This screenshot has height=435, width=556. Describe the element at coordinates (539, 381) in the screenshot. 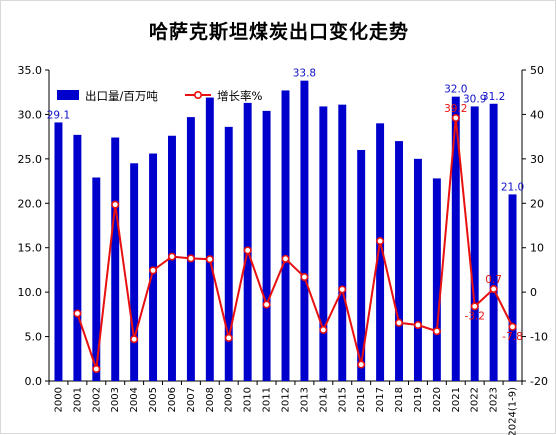

I see `right-tick-label: -20` at that location.